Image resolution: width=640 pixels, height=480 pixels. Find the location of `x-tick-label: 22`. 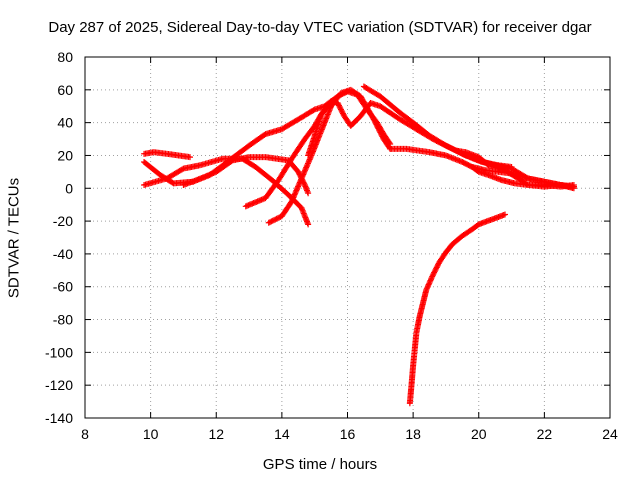

x-tick-label: 22 is located at coordinates (545, 434).